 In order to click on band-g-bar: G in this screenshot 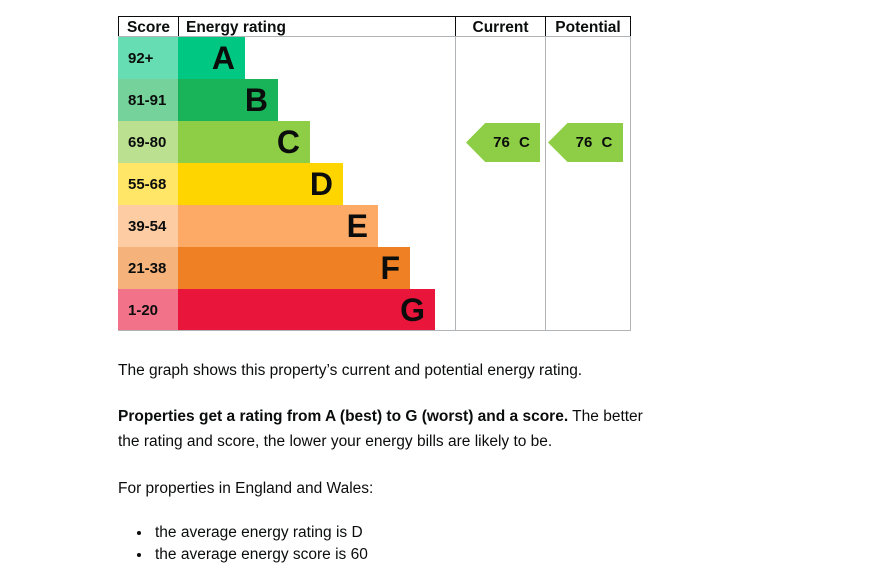, I will do `click(306, 310)`.